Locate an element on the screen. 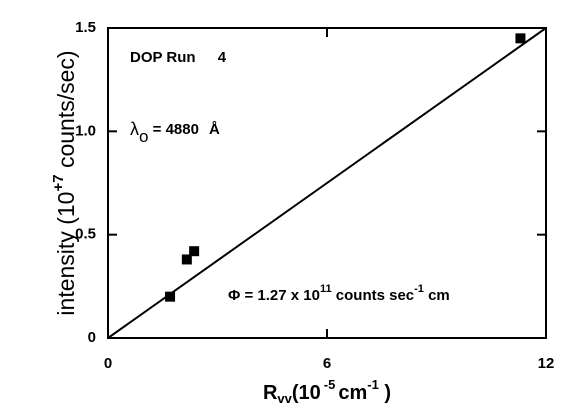  annotation-part: cm is located at coordinates (437, 295).